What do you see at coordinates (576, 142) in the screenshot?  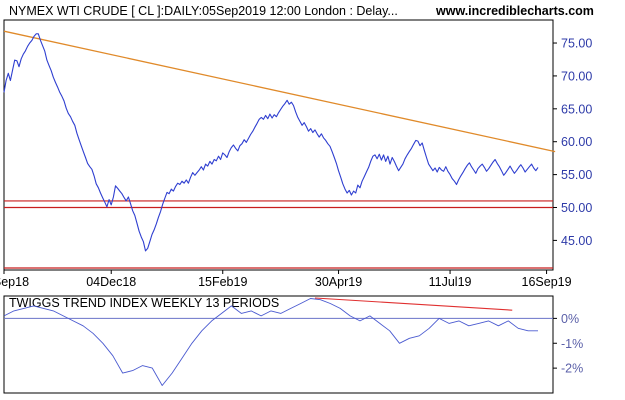 I see `y-tick-label: 60.00` at bounding box center [576, 142].